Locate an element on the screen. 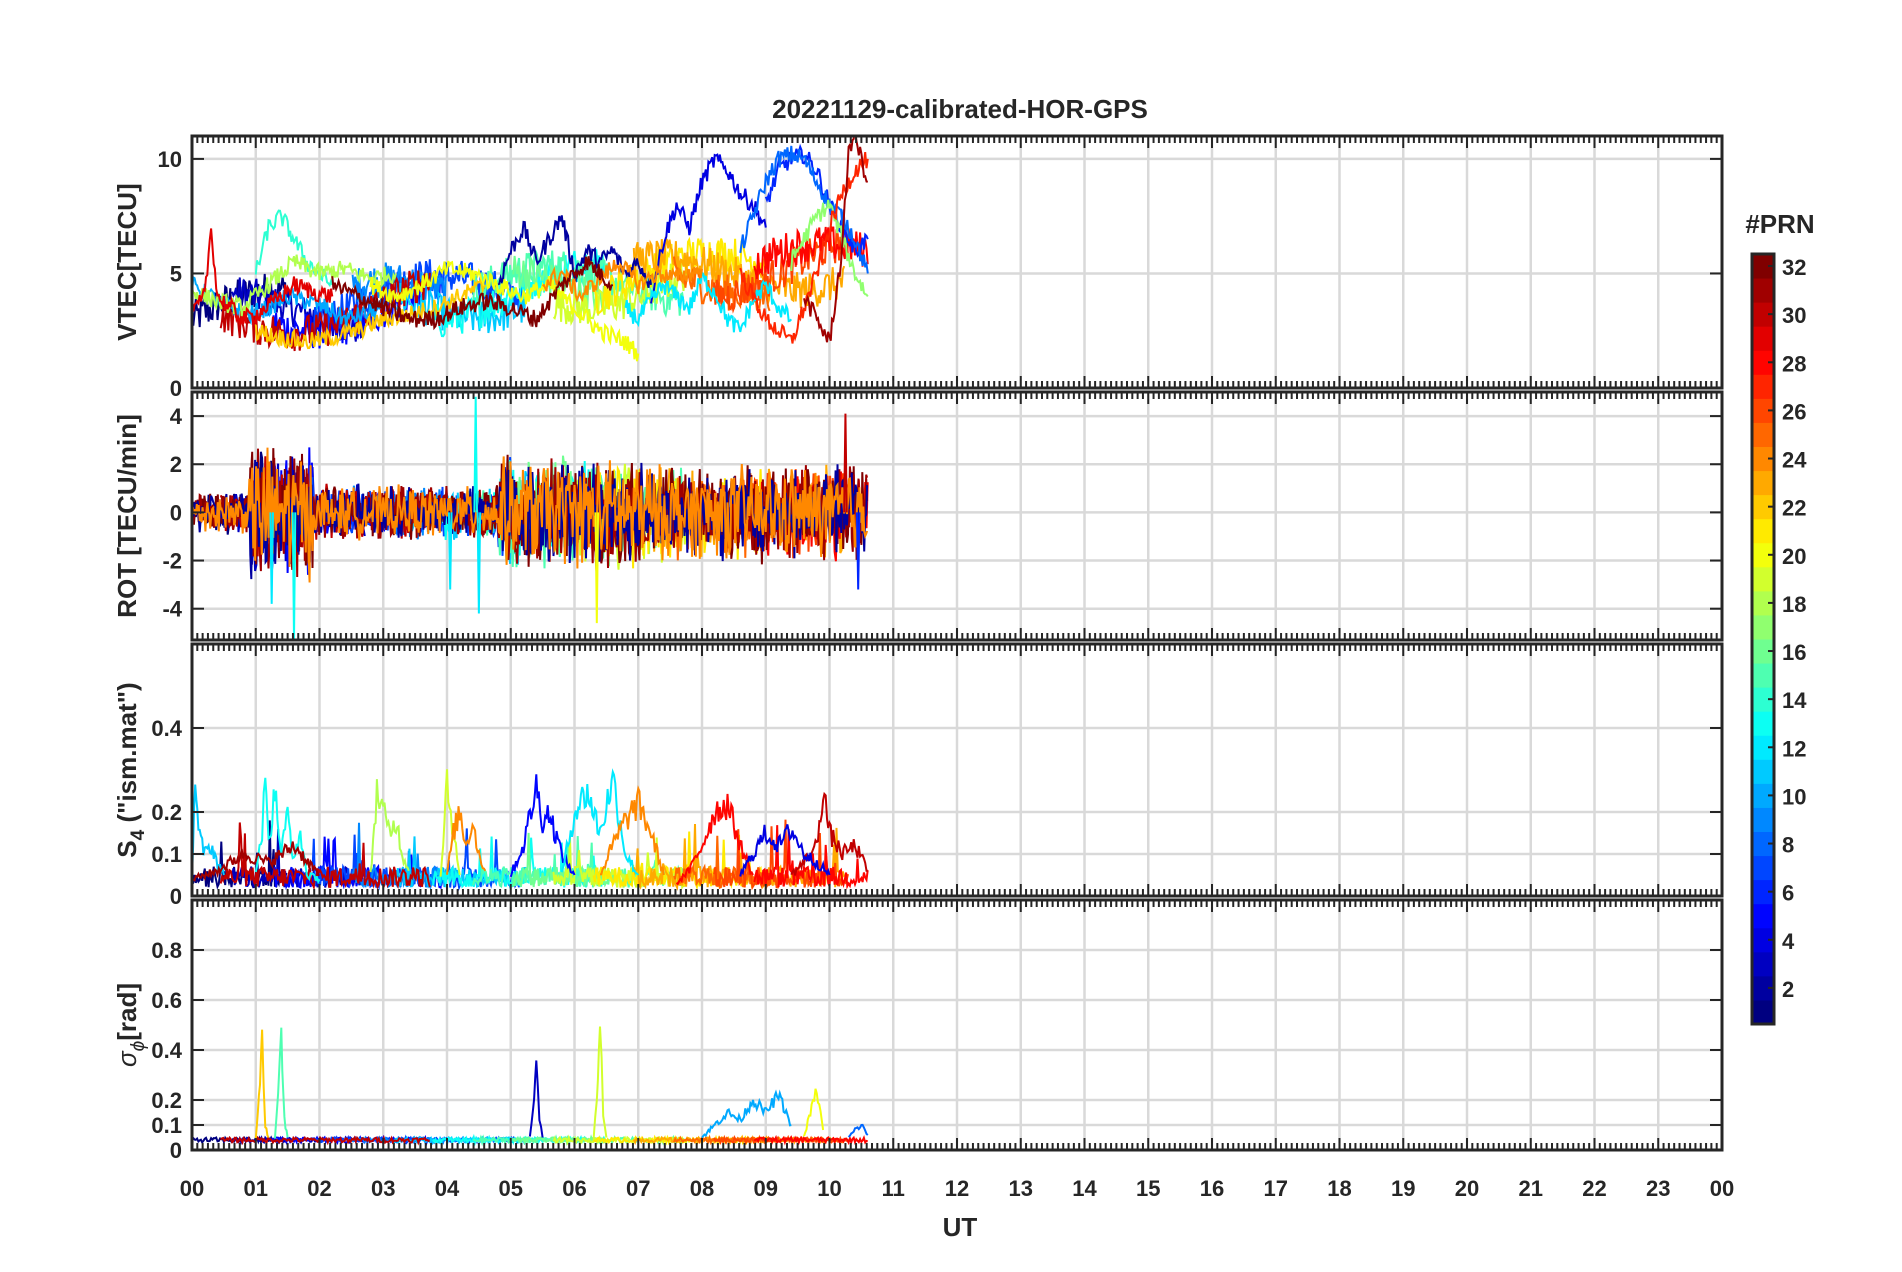  y-tick-label: 10 is located at coordinates (170, 159).